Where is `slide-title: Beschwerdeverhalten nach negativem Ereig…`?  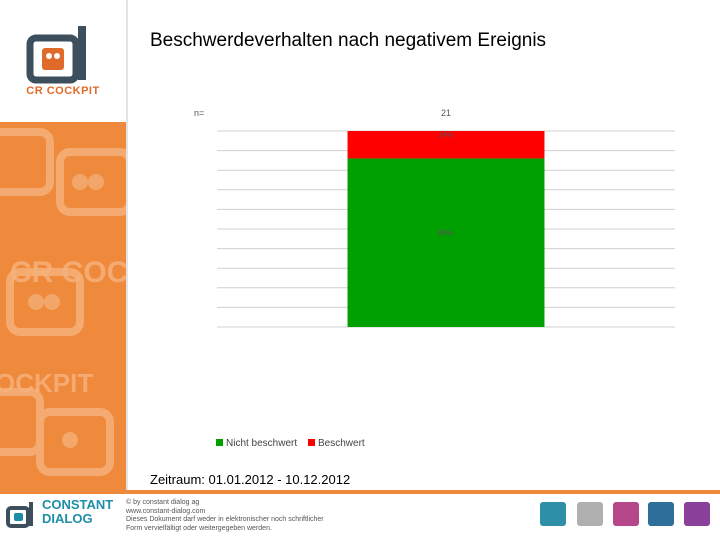 slide-title: Beschwerdeverhalten nach negativem Ereig… is located at coordinates (348, 40).